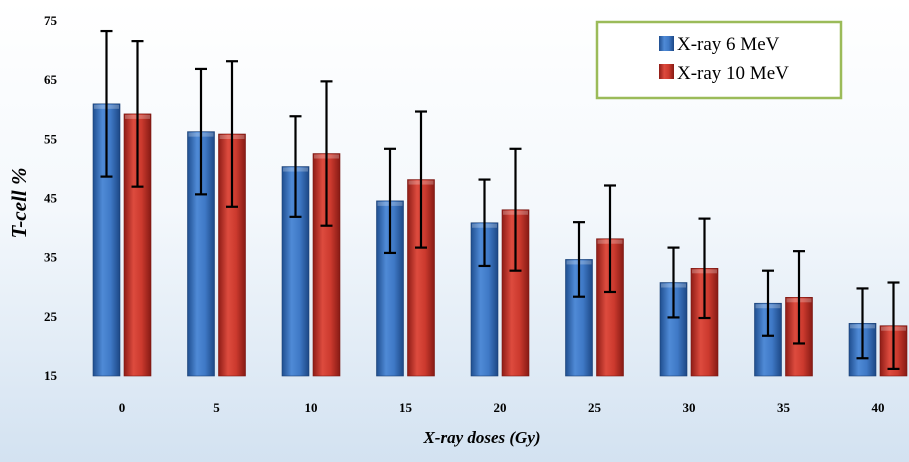 This screenshot has height=462, width=909. I want to click on x-tick-label: 20, so click(500, 407).